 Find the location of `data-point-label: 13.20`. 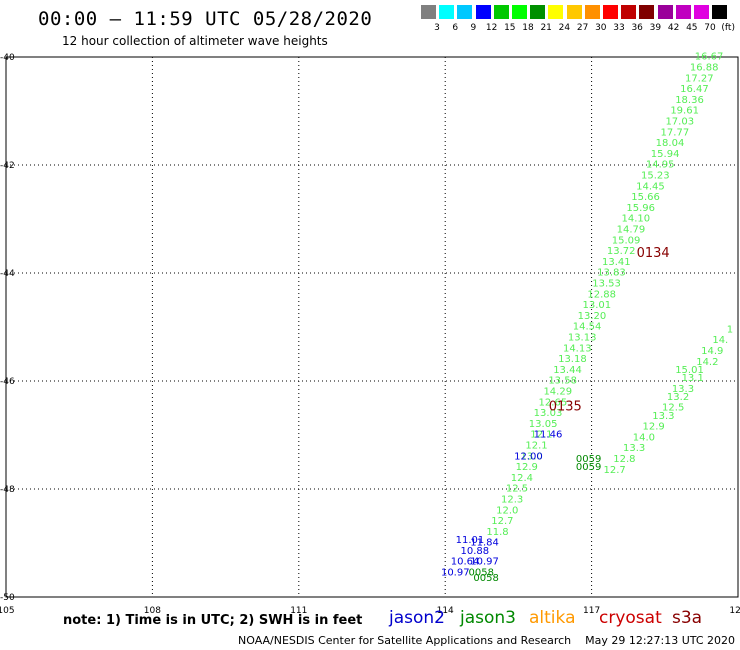

data-point-label: 13.20 is located at coordinates (592, 316).